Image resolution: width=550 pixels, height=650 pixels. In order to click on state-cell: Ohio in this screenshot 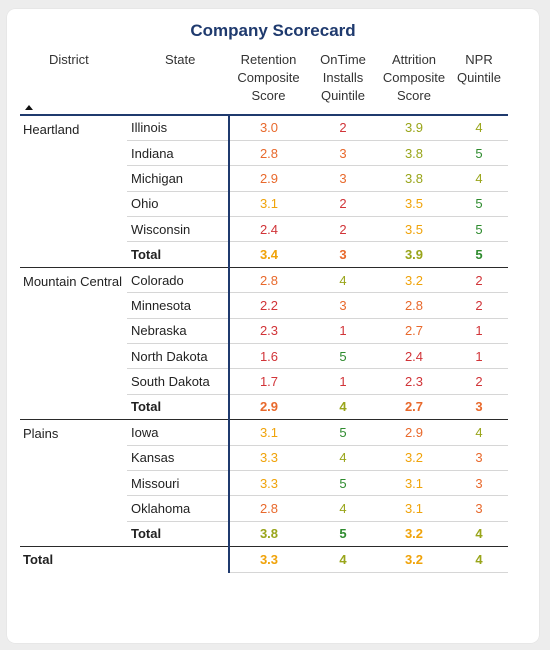, I will do `click(178, 203)`.